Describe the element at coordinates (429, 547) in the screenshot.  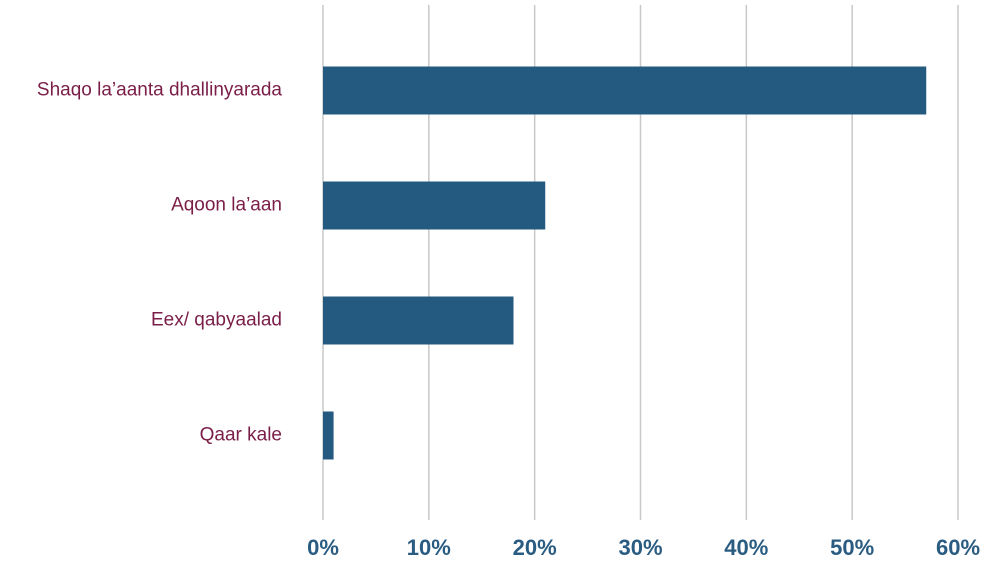
I see `x-tick-label: 10%` at that location.